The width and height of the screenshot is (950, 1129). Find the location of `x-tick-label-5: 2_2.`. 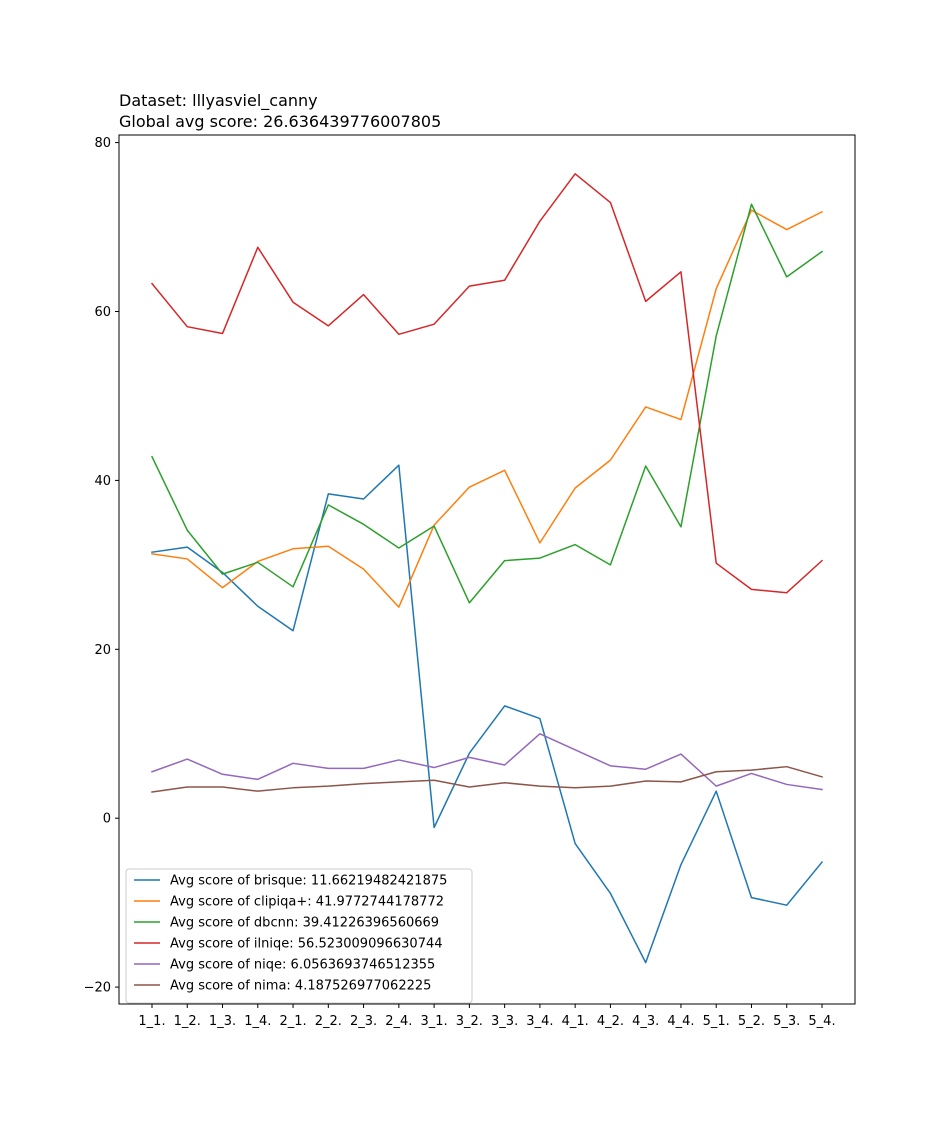

x-tick-label-5: 2_2. is located at coordinates (328, 1021).